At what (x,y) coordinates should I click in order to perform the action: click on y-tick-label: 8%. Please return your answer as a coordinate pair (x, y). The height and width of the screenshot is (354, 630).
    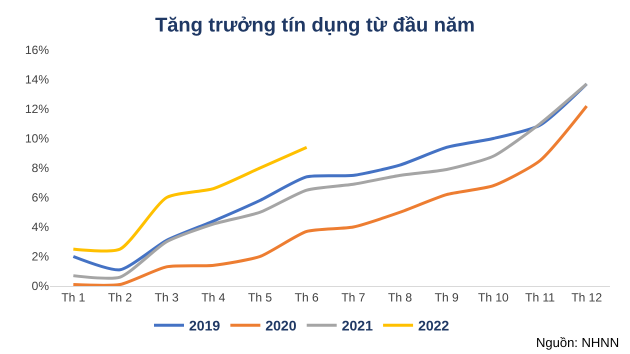
    Looking at the image, I should click on (41, 168).